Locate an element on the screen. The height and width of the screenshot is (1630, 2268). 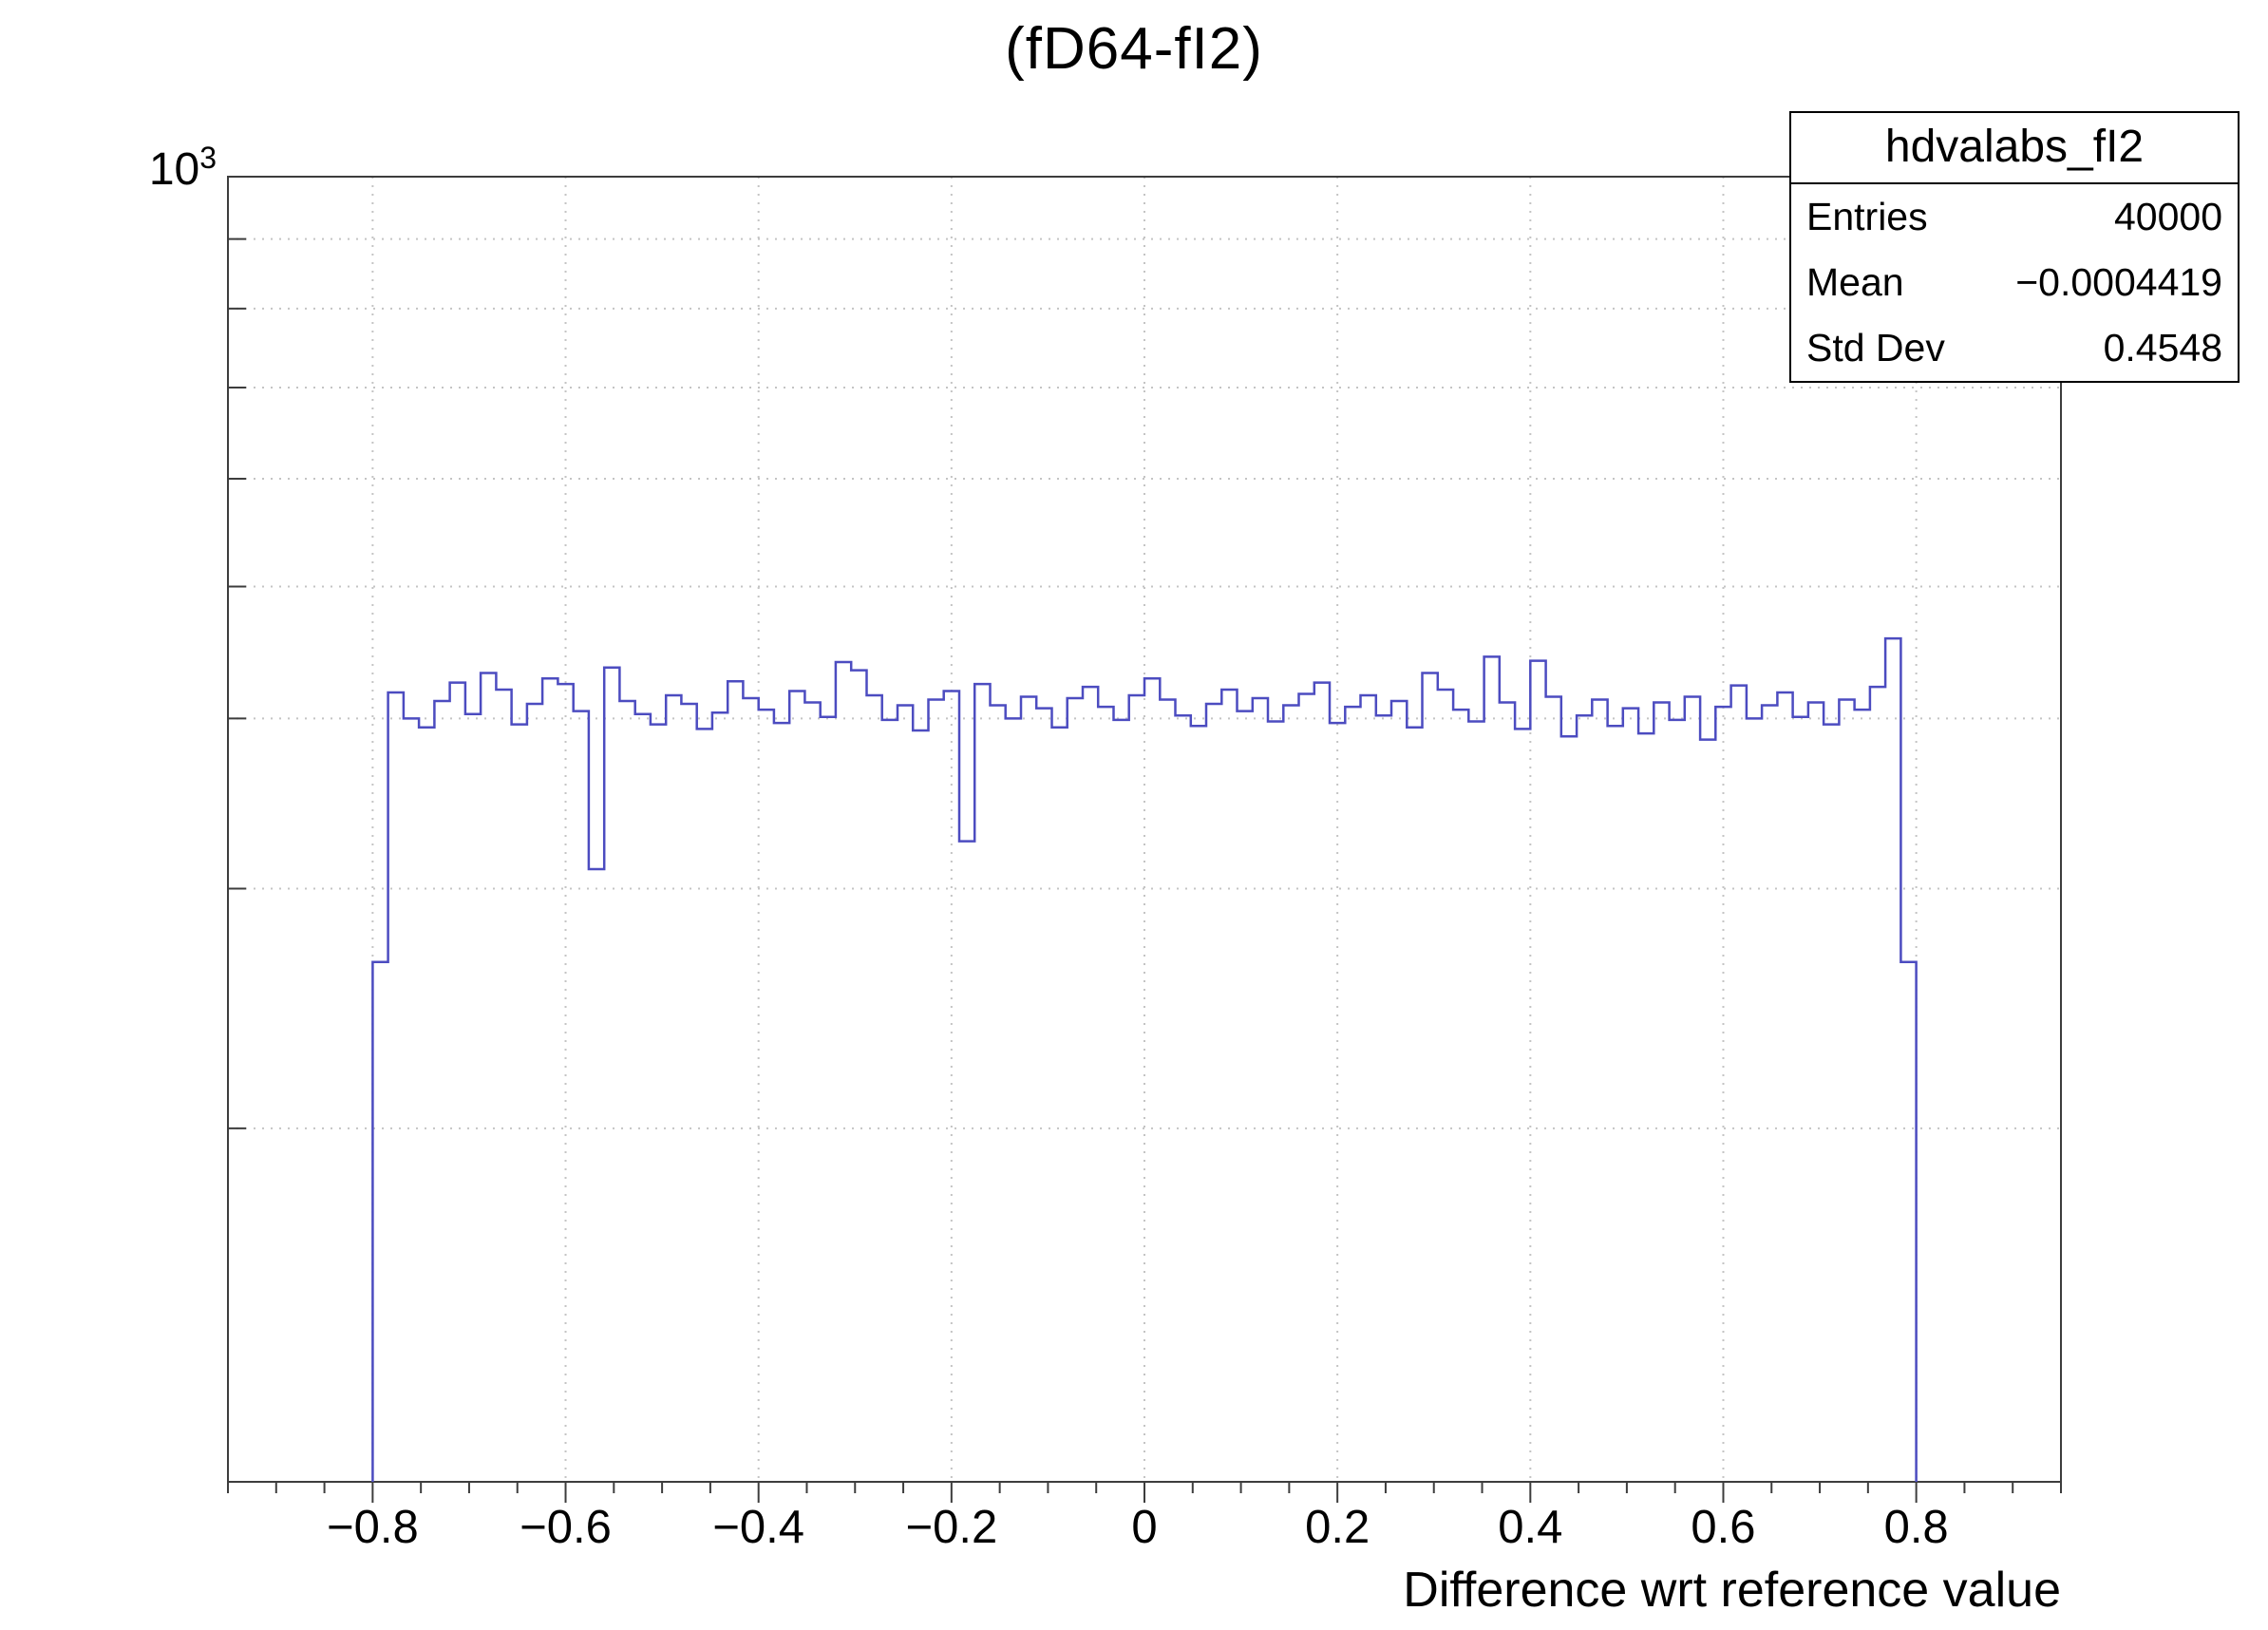
stats-row-mean: Mean −0.0004419 is located at coordinates (2014, 282).